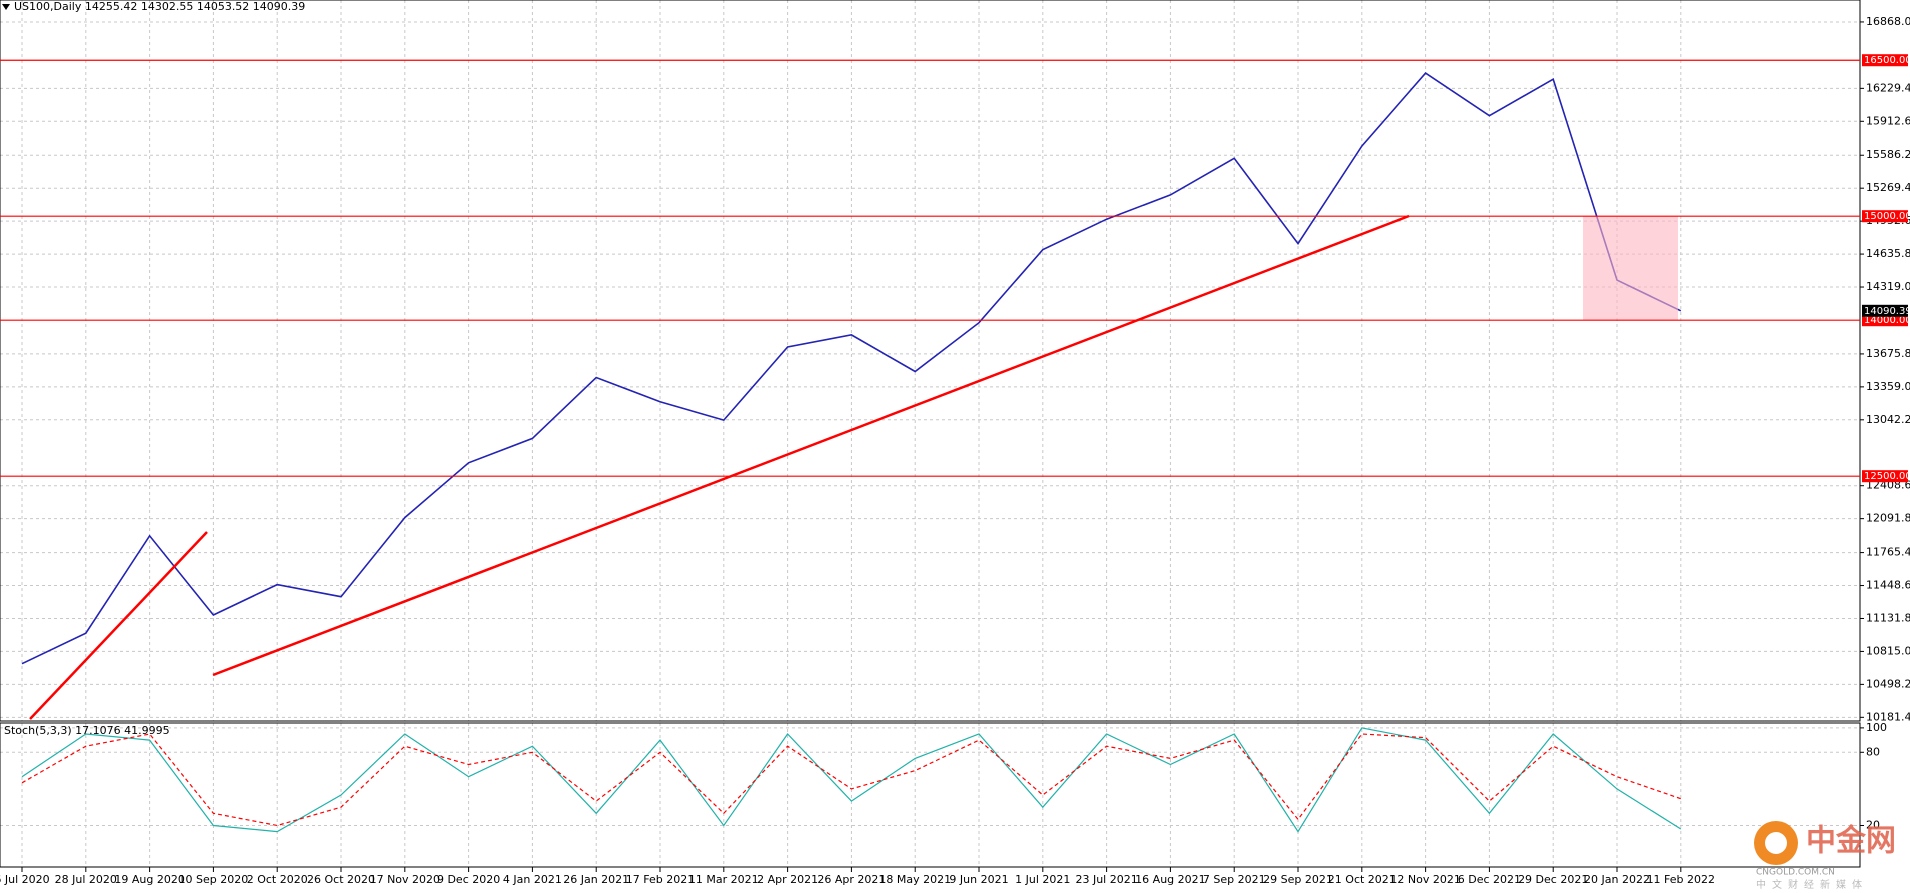 This screenshot has height=893, width=1910. What do you see at coordinates (1888, 87) in the screenshot?
I see `y-tick-label: 16229.40` at bounding box center [1888, 87].